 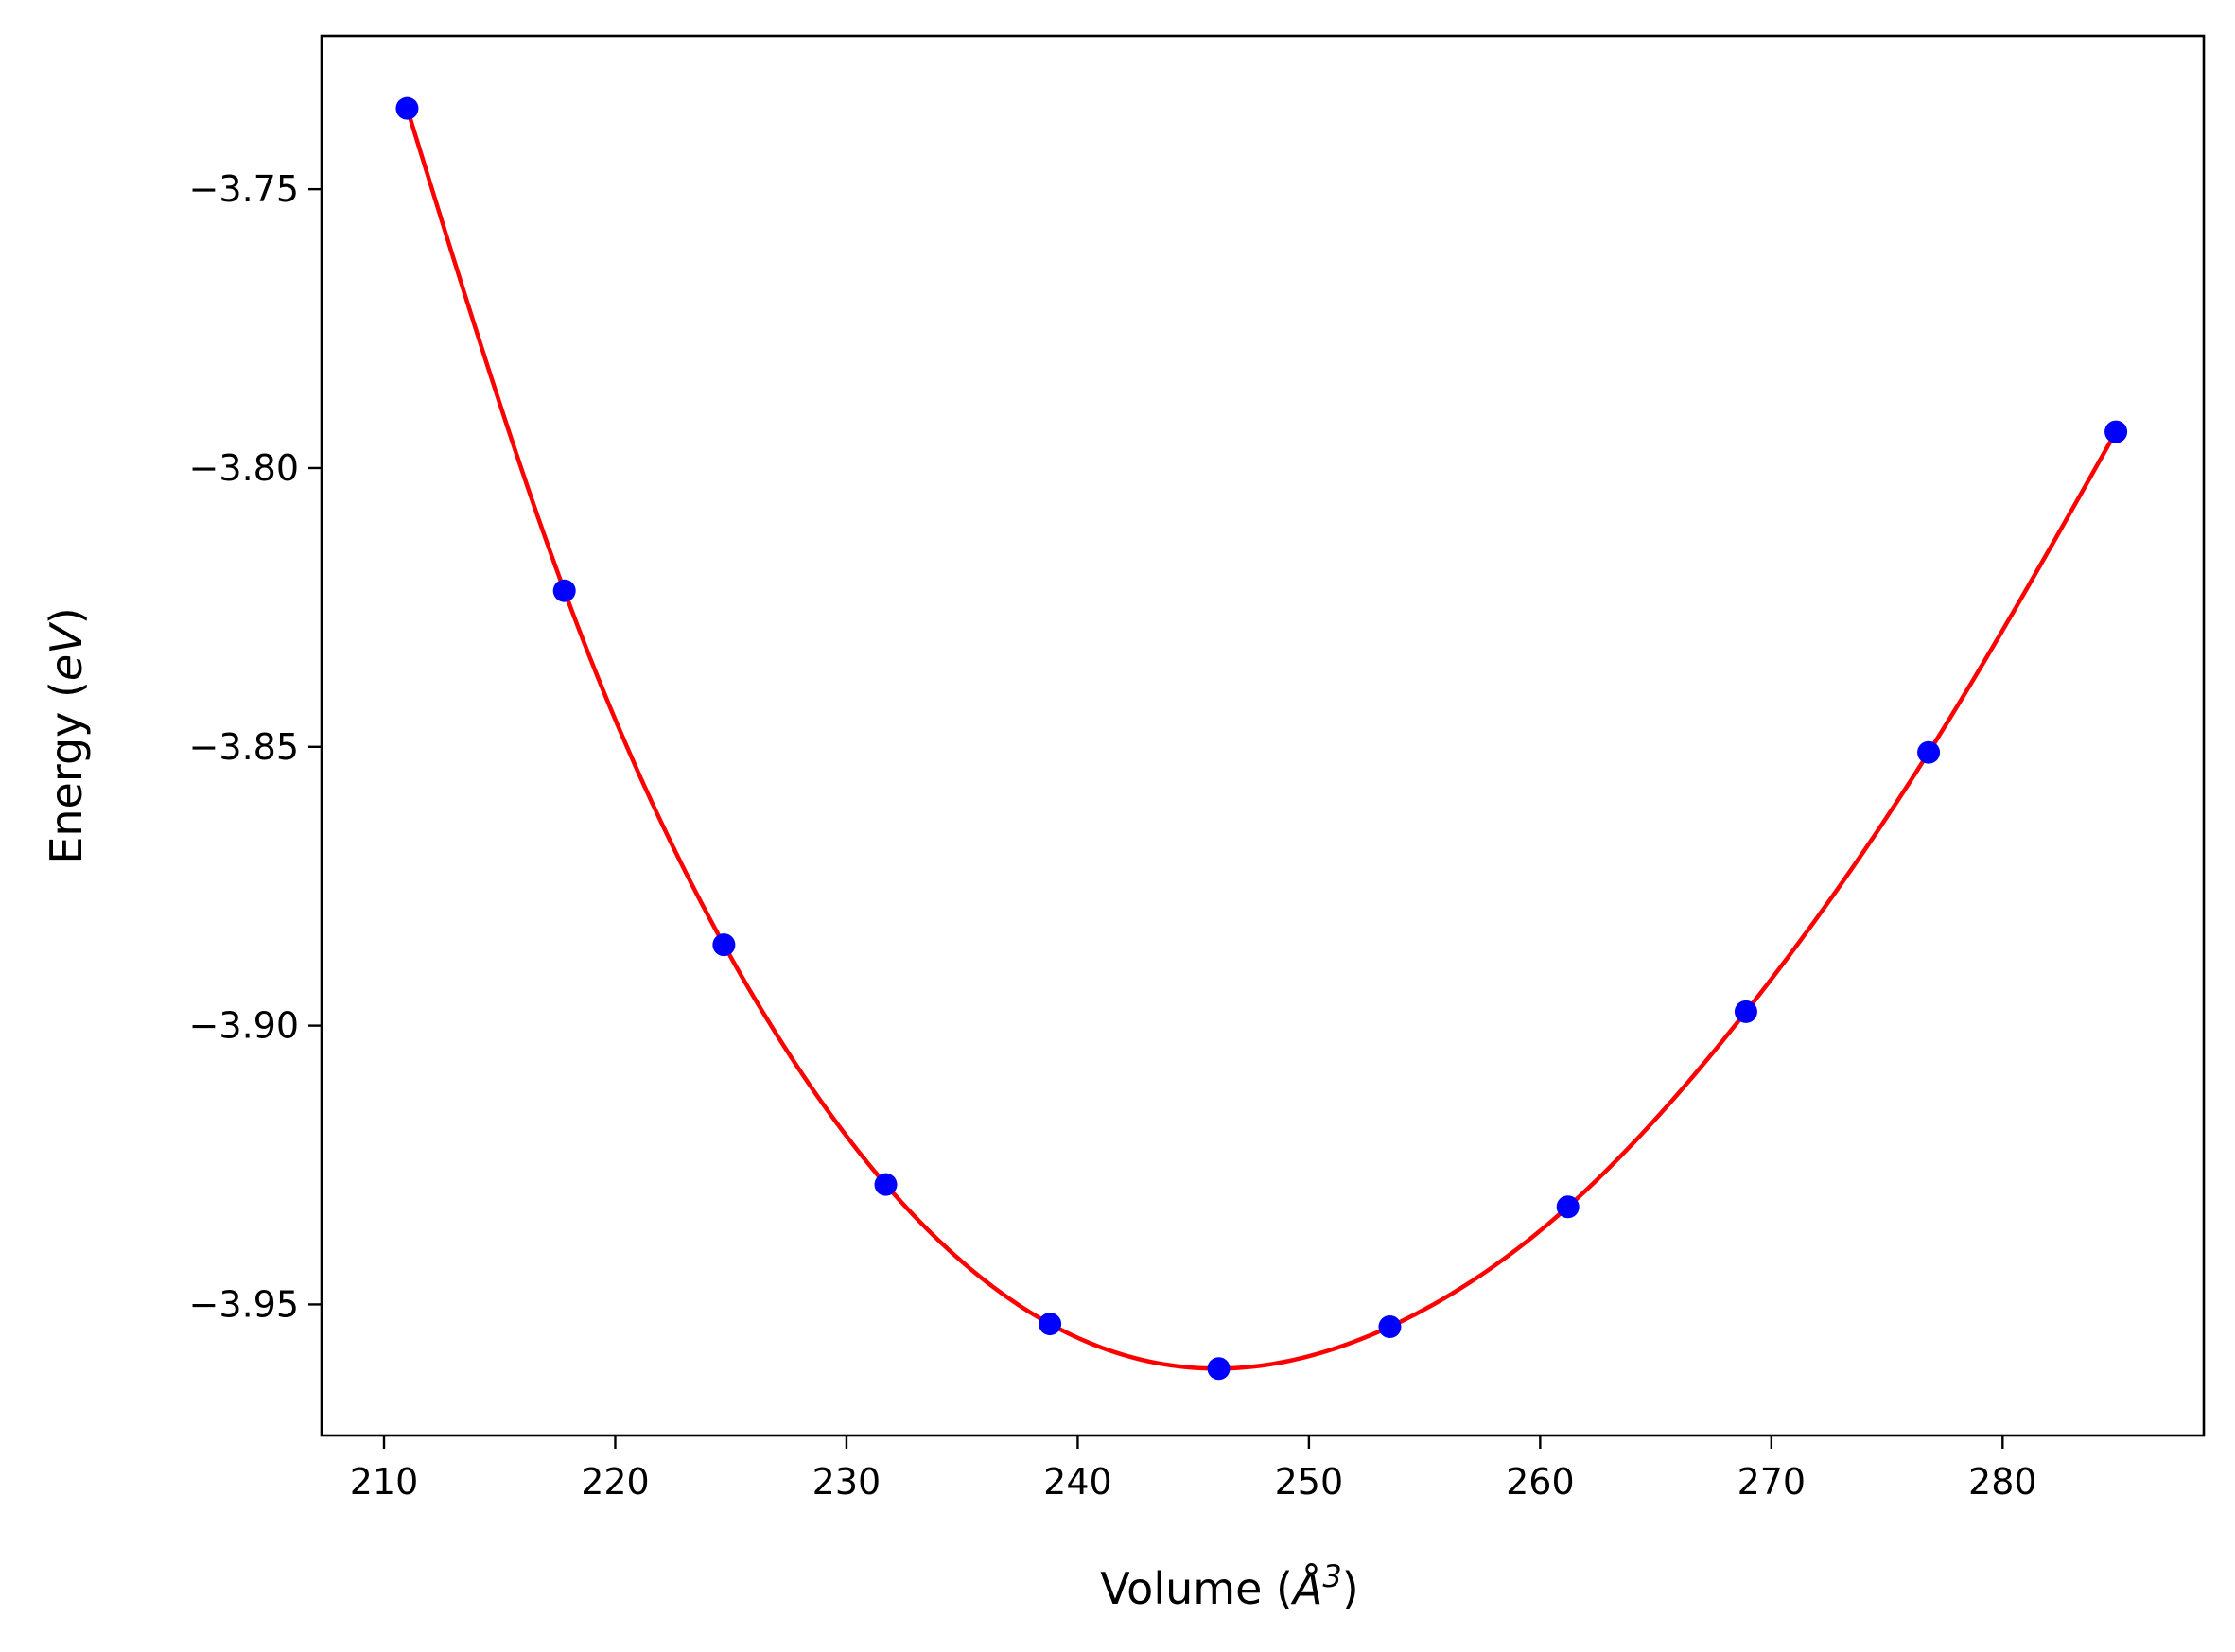 I want to click on y-tick-label: −3.85, so click(x=244, y=747).